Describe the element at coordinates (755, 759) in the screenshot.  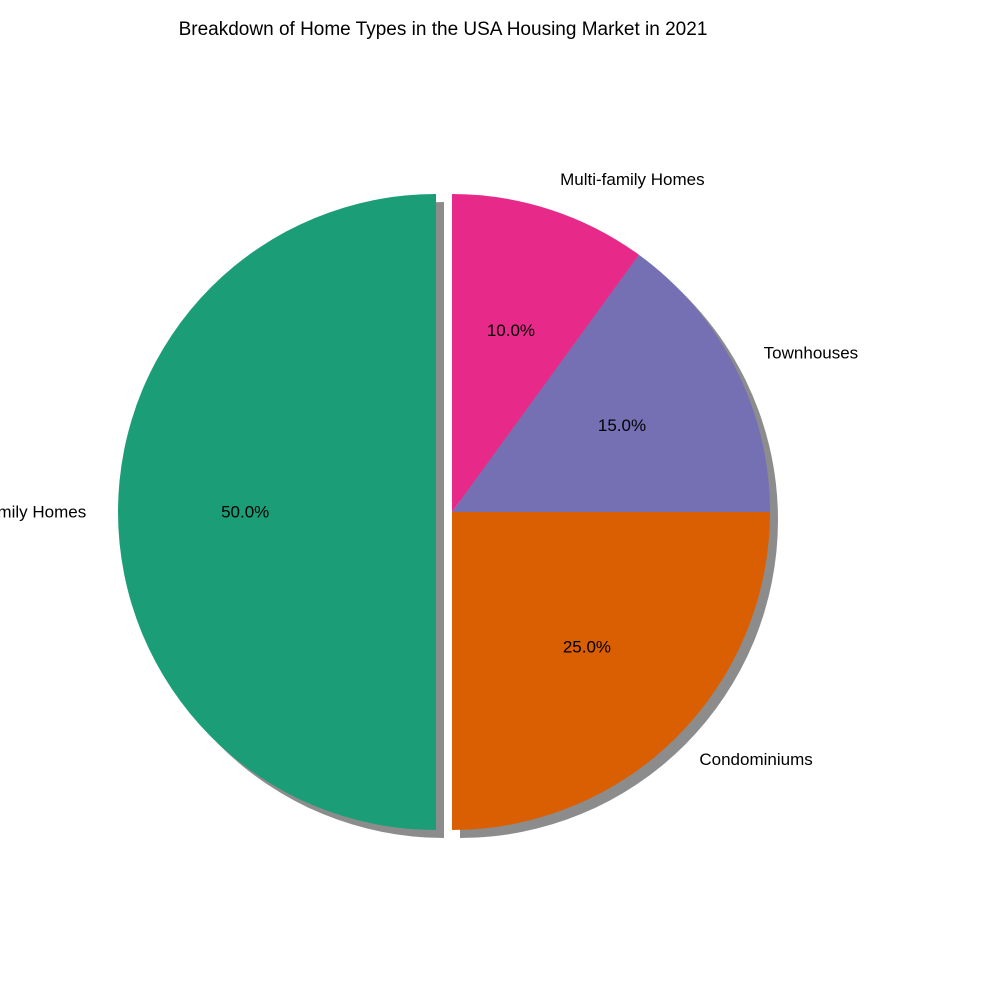
I see `label-condominiums: Condominiums` at that location.